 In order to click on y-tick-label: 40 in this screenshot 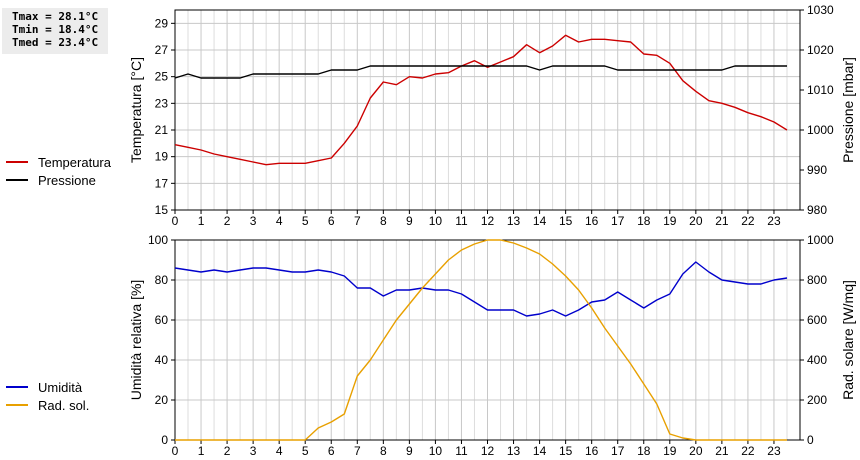, I will do `click(162, 360)`.